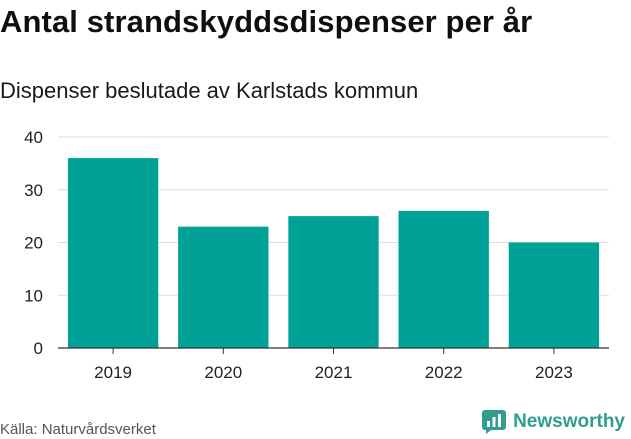 This screenshot has height=439, width=631. Describe the element at coordinates (223, 287) in the screenshot. I see `bar-2020` at that location.